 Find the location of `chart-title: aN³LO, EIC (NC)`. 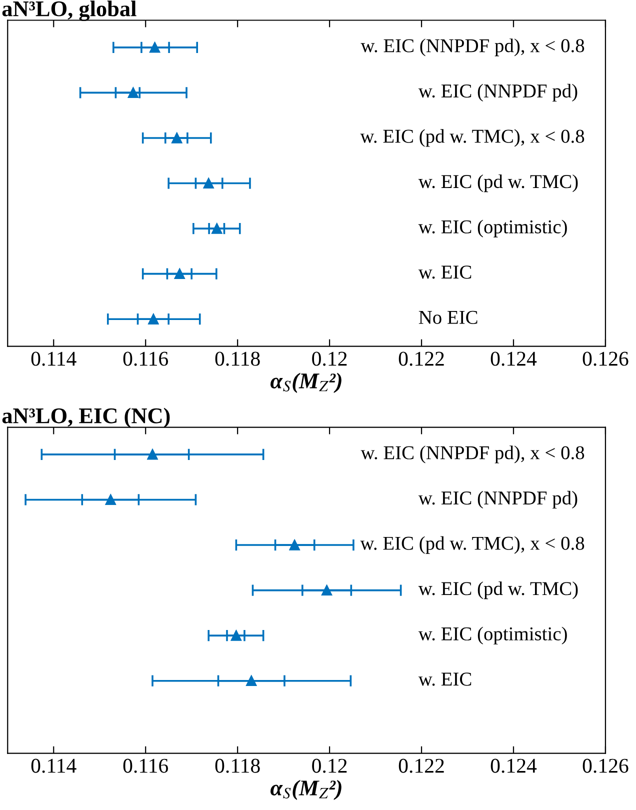

chart-title: aN³LO, EIC (NC) is located at coordinates (86, 418).